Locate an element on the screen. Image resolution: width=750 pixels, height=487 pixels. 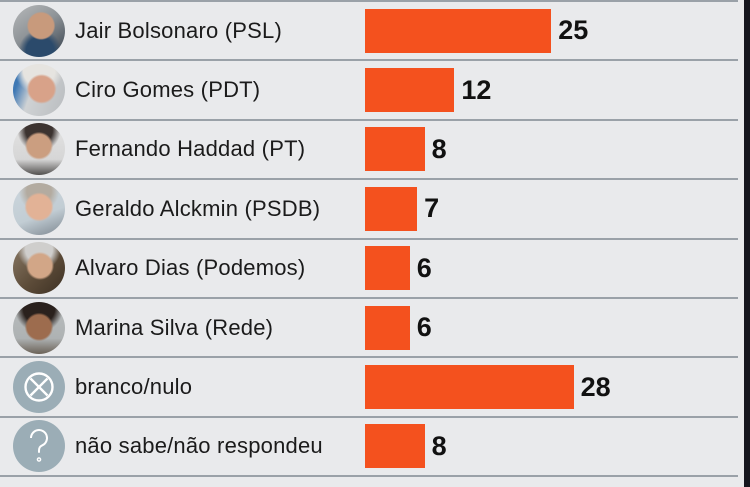
bar-group: 7 is located at coordinates (402, 208).